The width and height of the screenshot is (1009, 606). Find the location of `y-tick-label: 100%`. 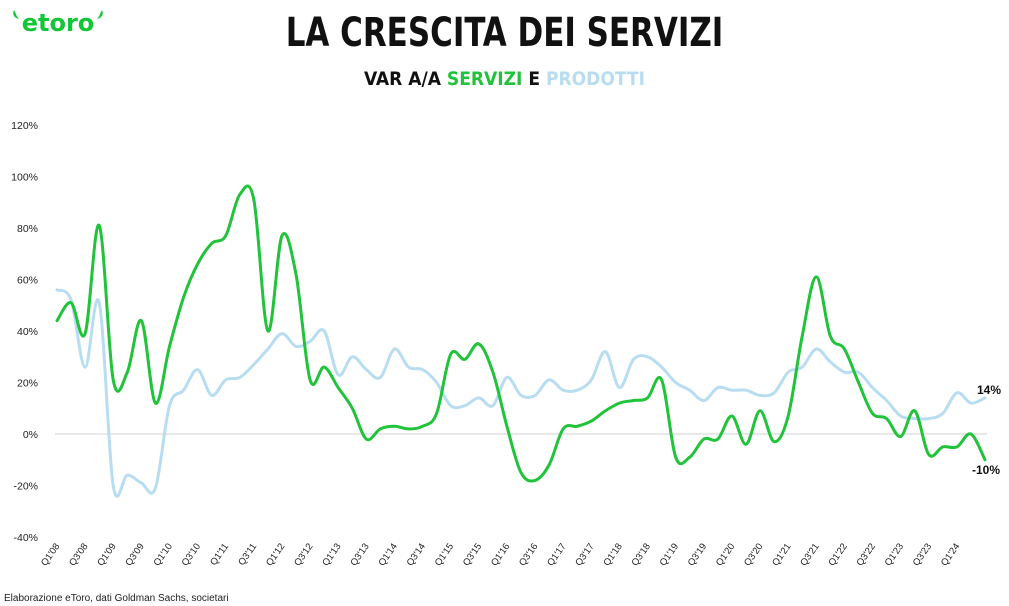

y-tick-label: 100% is located at coordinates (24, 178).